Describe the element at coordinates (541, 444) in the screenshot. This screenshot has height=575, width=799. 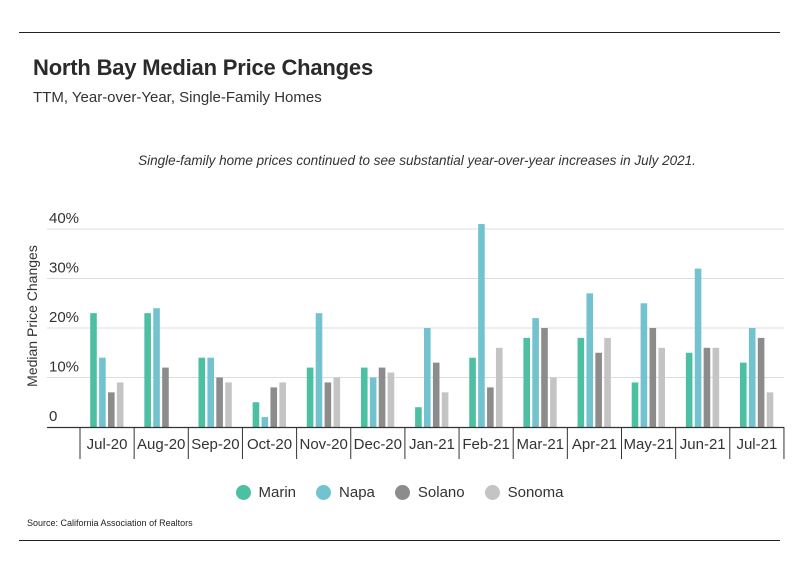
I see `x-tick-label: Mar-21` at that location.